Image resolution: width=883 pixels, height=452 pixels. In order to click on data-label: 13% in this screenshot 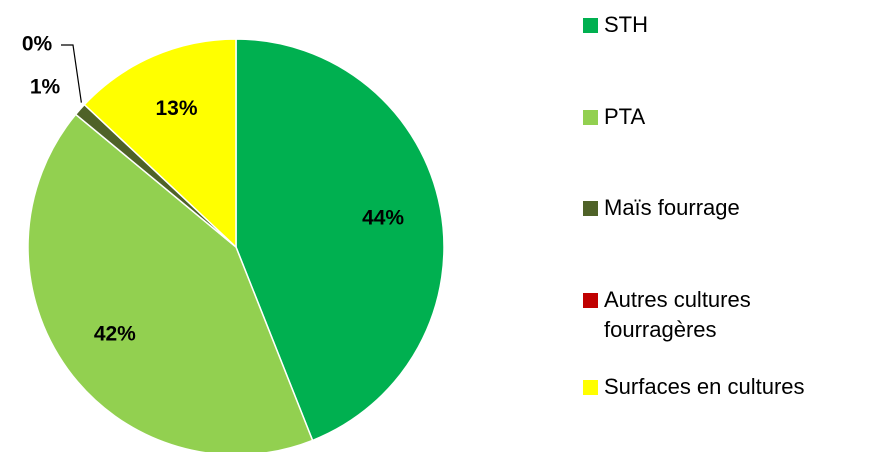, I will do `click(177, 108)`.